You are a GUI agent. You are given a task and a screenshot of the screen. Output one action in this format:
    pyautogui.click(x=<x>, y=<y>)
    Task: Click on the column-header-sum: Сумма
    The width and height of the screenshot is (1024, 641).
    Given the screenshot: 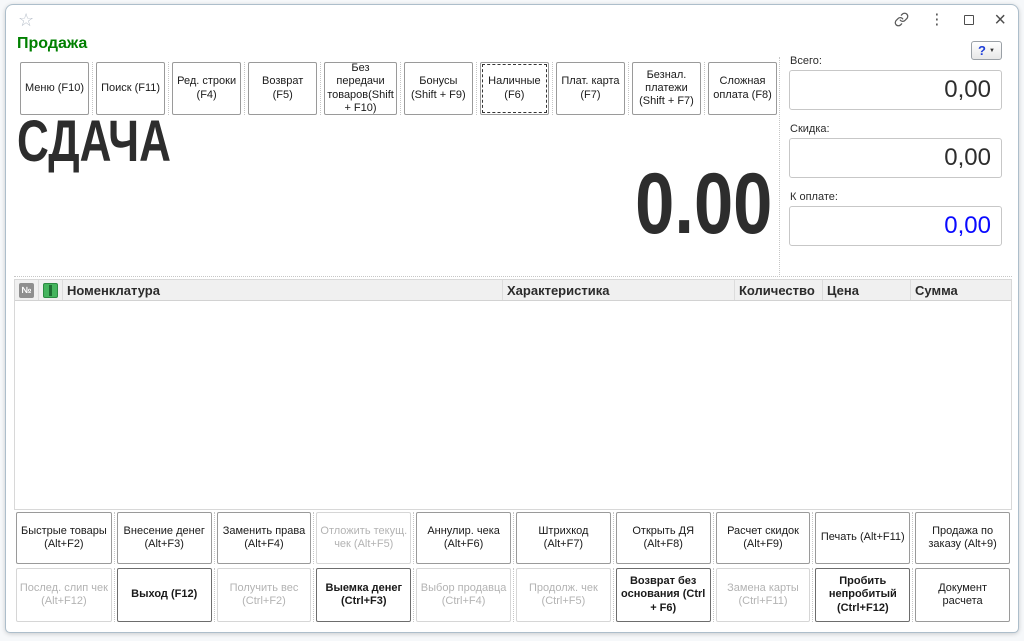 What is the action you would take?
    pyautogui.click(x=936, y=290)
    